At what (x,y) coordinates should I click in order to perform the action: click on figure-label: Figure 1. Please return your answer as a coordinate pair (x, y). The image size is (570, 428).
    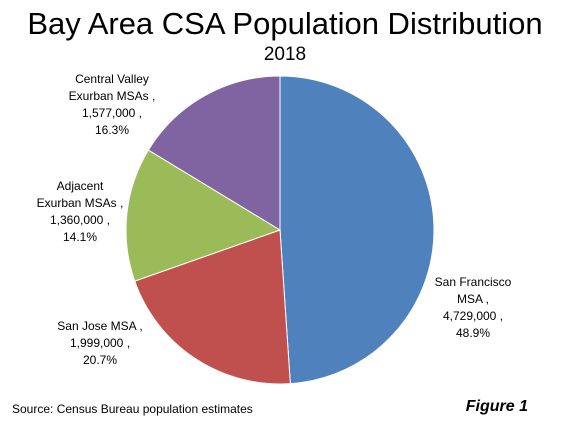
    Looking at the image, I should click on (496, 406).